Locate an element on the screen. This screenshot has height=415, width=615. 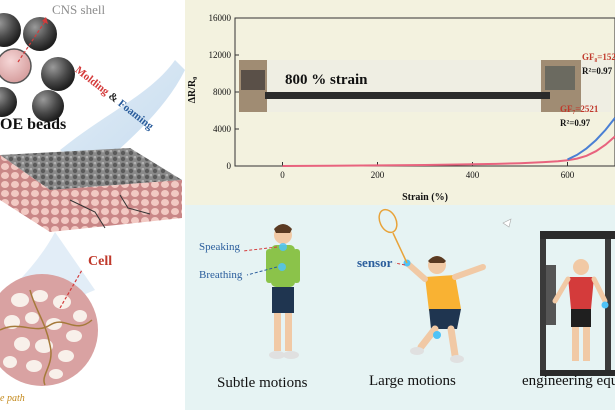
knee-sensor is located at coordinates (437, 335).